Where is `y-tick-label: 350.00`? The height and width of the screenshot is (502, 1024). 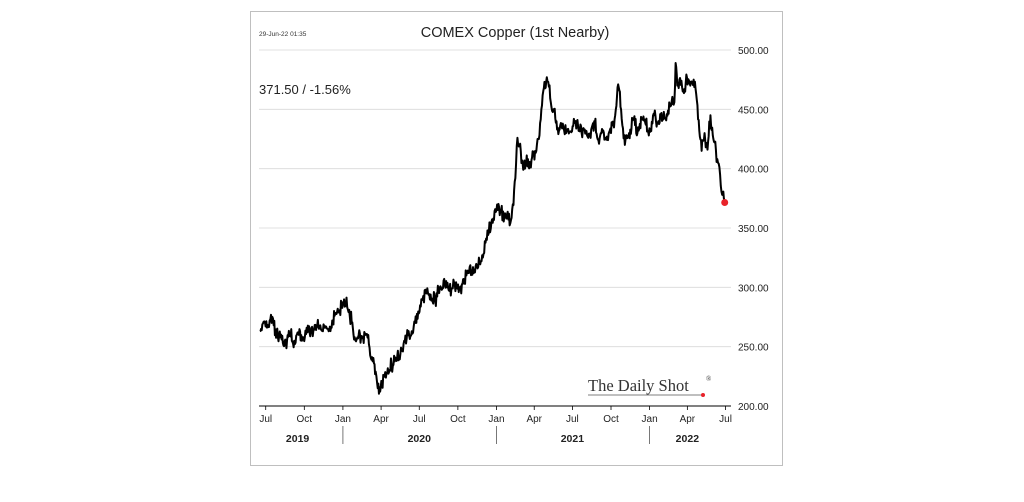
y-tick-label: 350.00 is located at coordinates (753, 229).